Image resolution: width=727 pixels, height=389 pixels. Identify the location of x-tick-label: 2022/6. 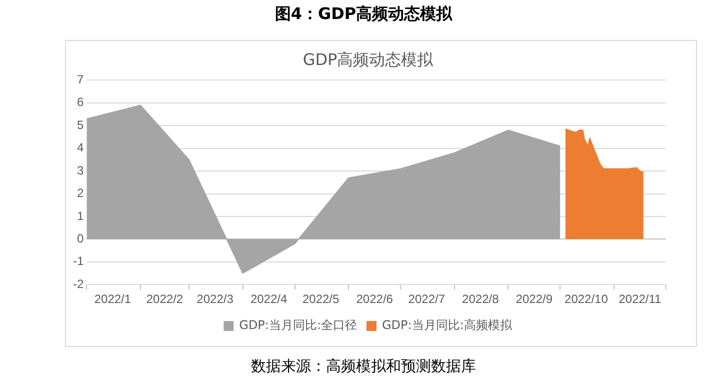
(375, 299).